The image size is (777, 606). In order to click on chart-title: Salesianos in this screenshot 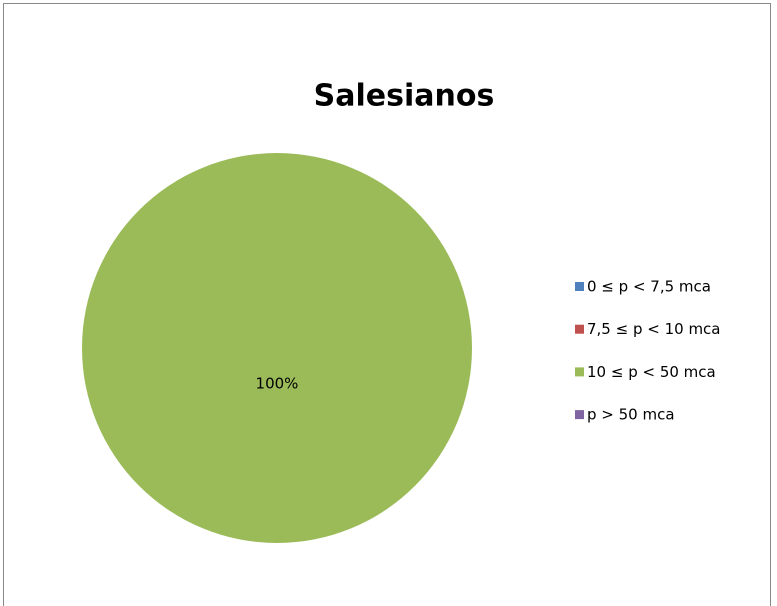, I will do `click(404, 96)`.